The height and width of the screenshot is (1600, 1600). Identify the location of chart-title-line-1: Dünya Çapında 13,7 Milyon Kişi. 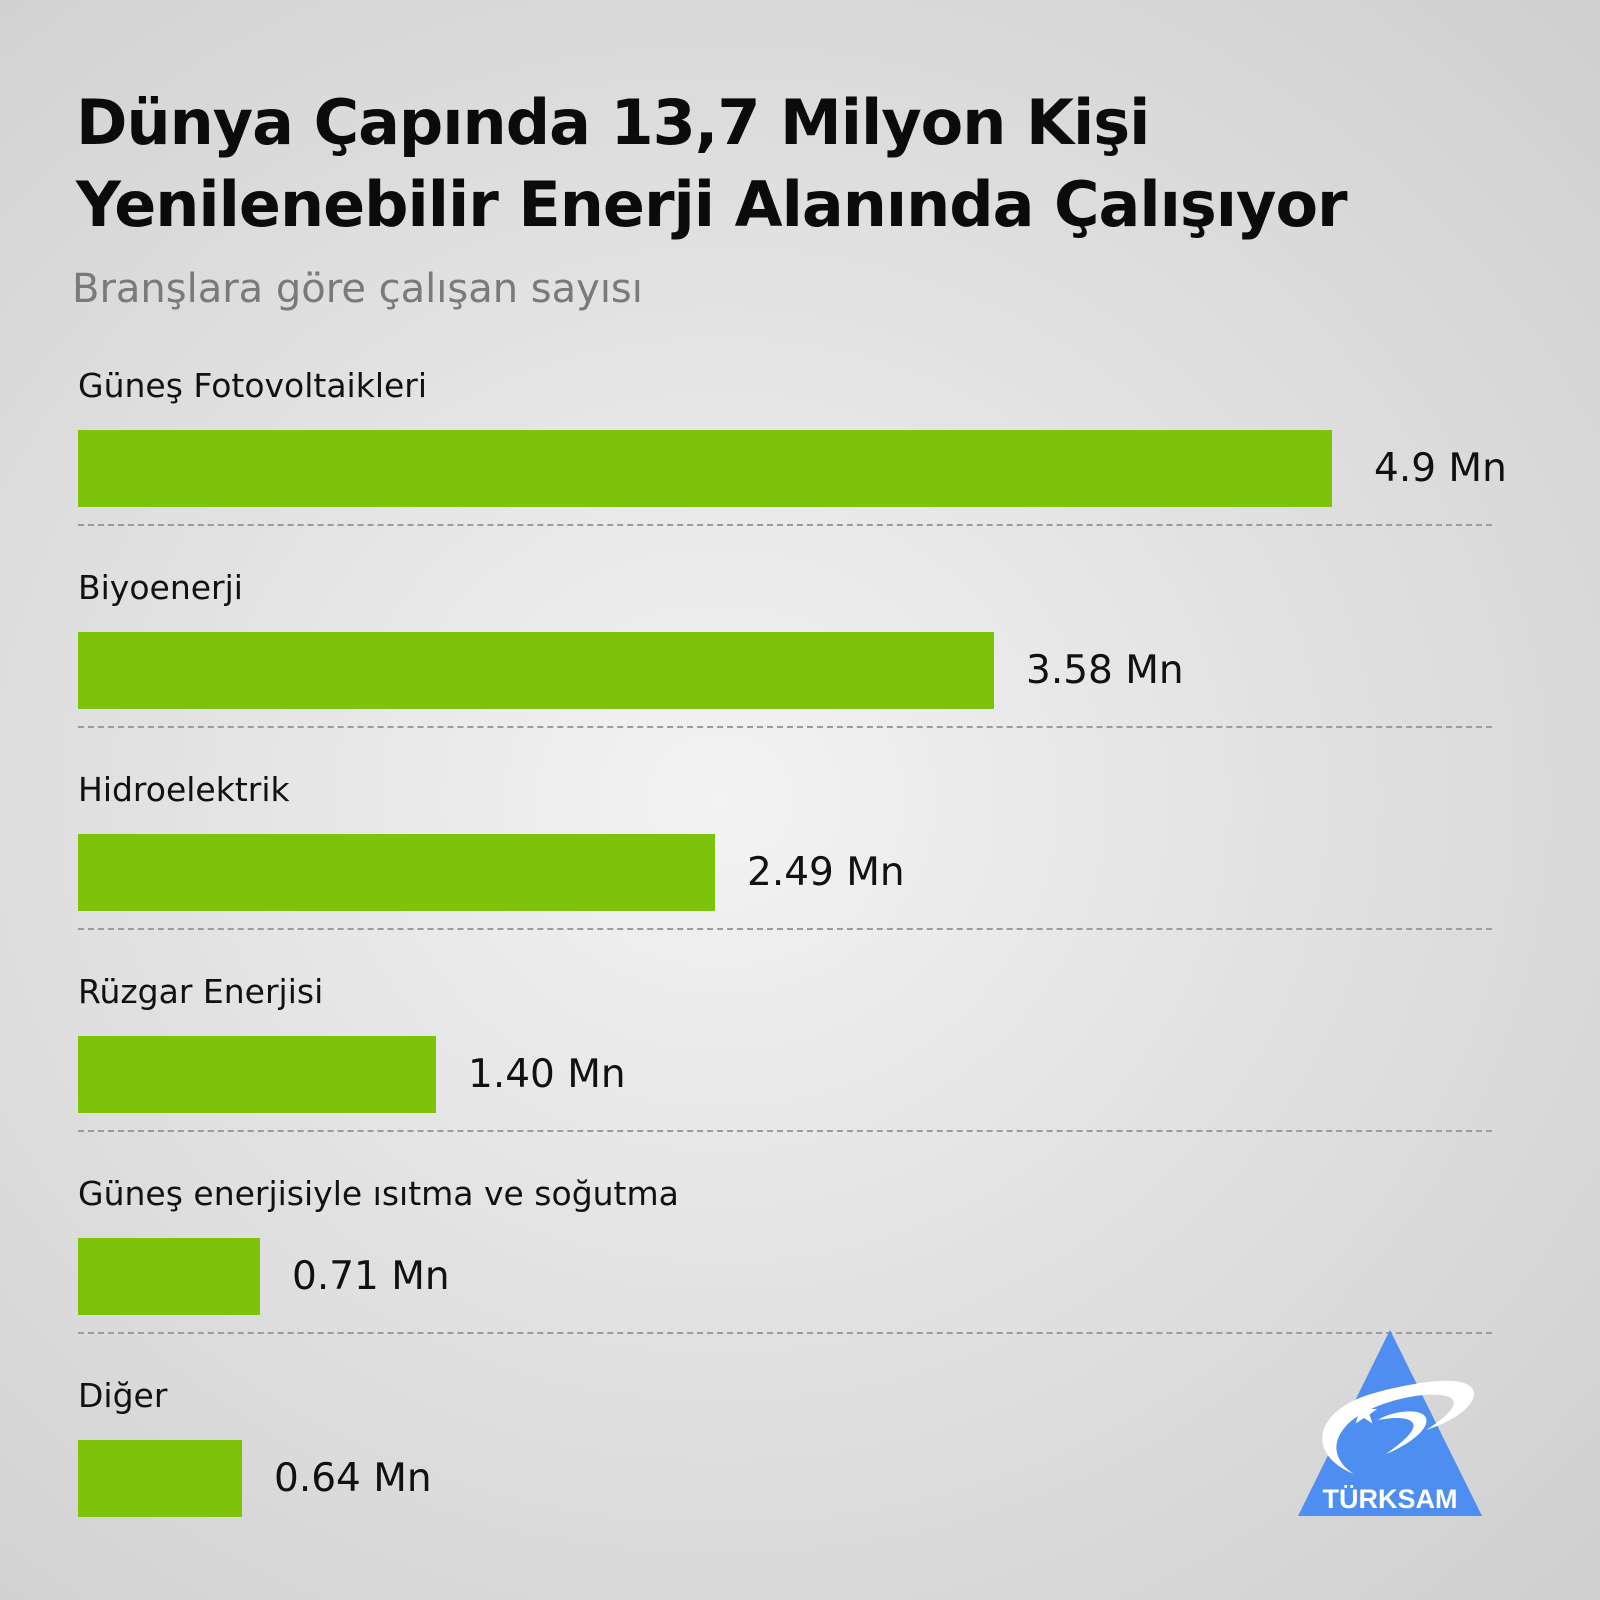
(613, 122).